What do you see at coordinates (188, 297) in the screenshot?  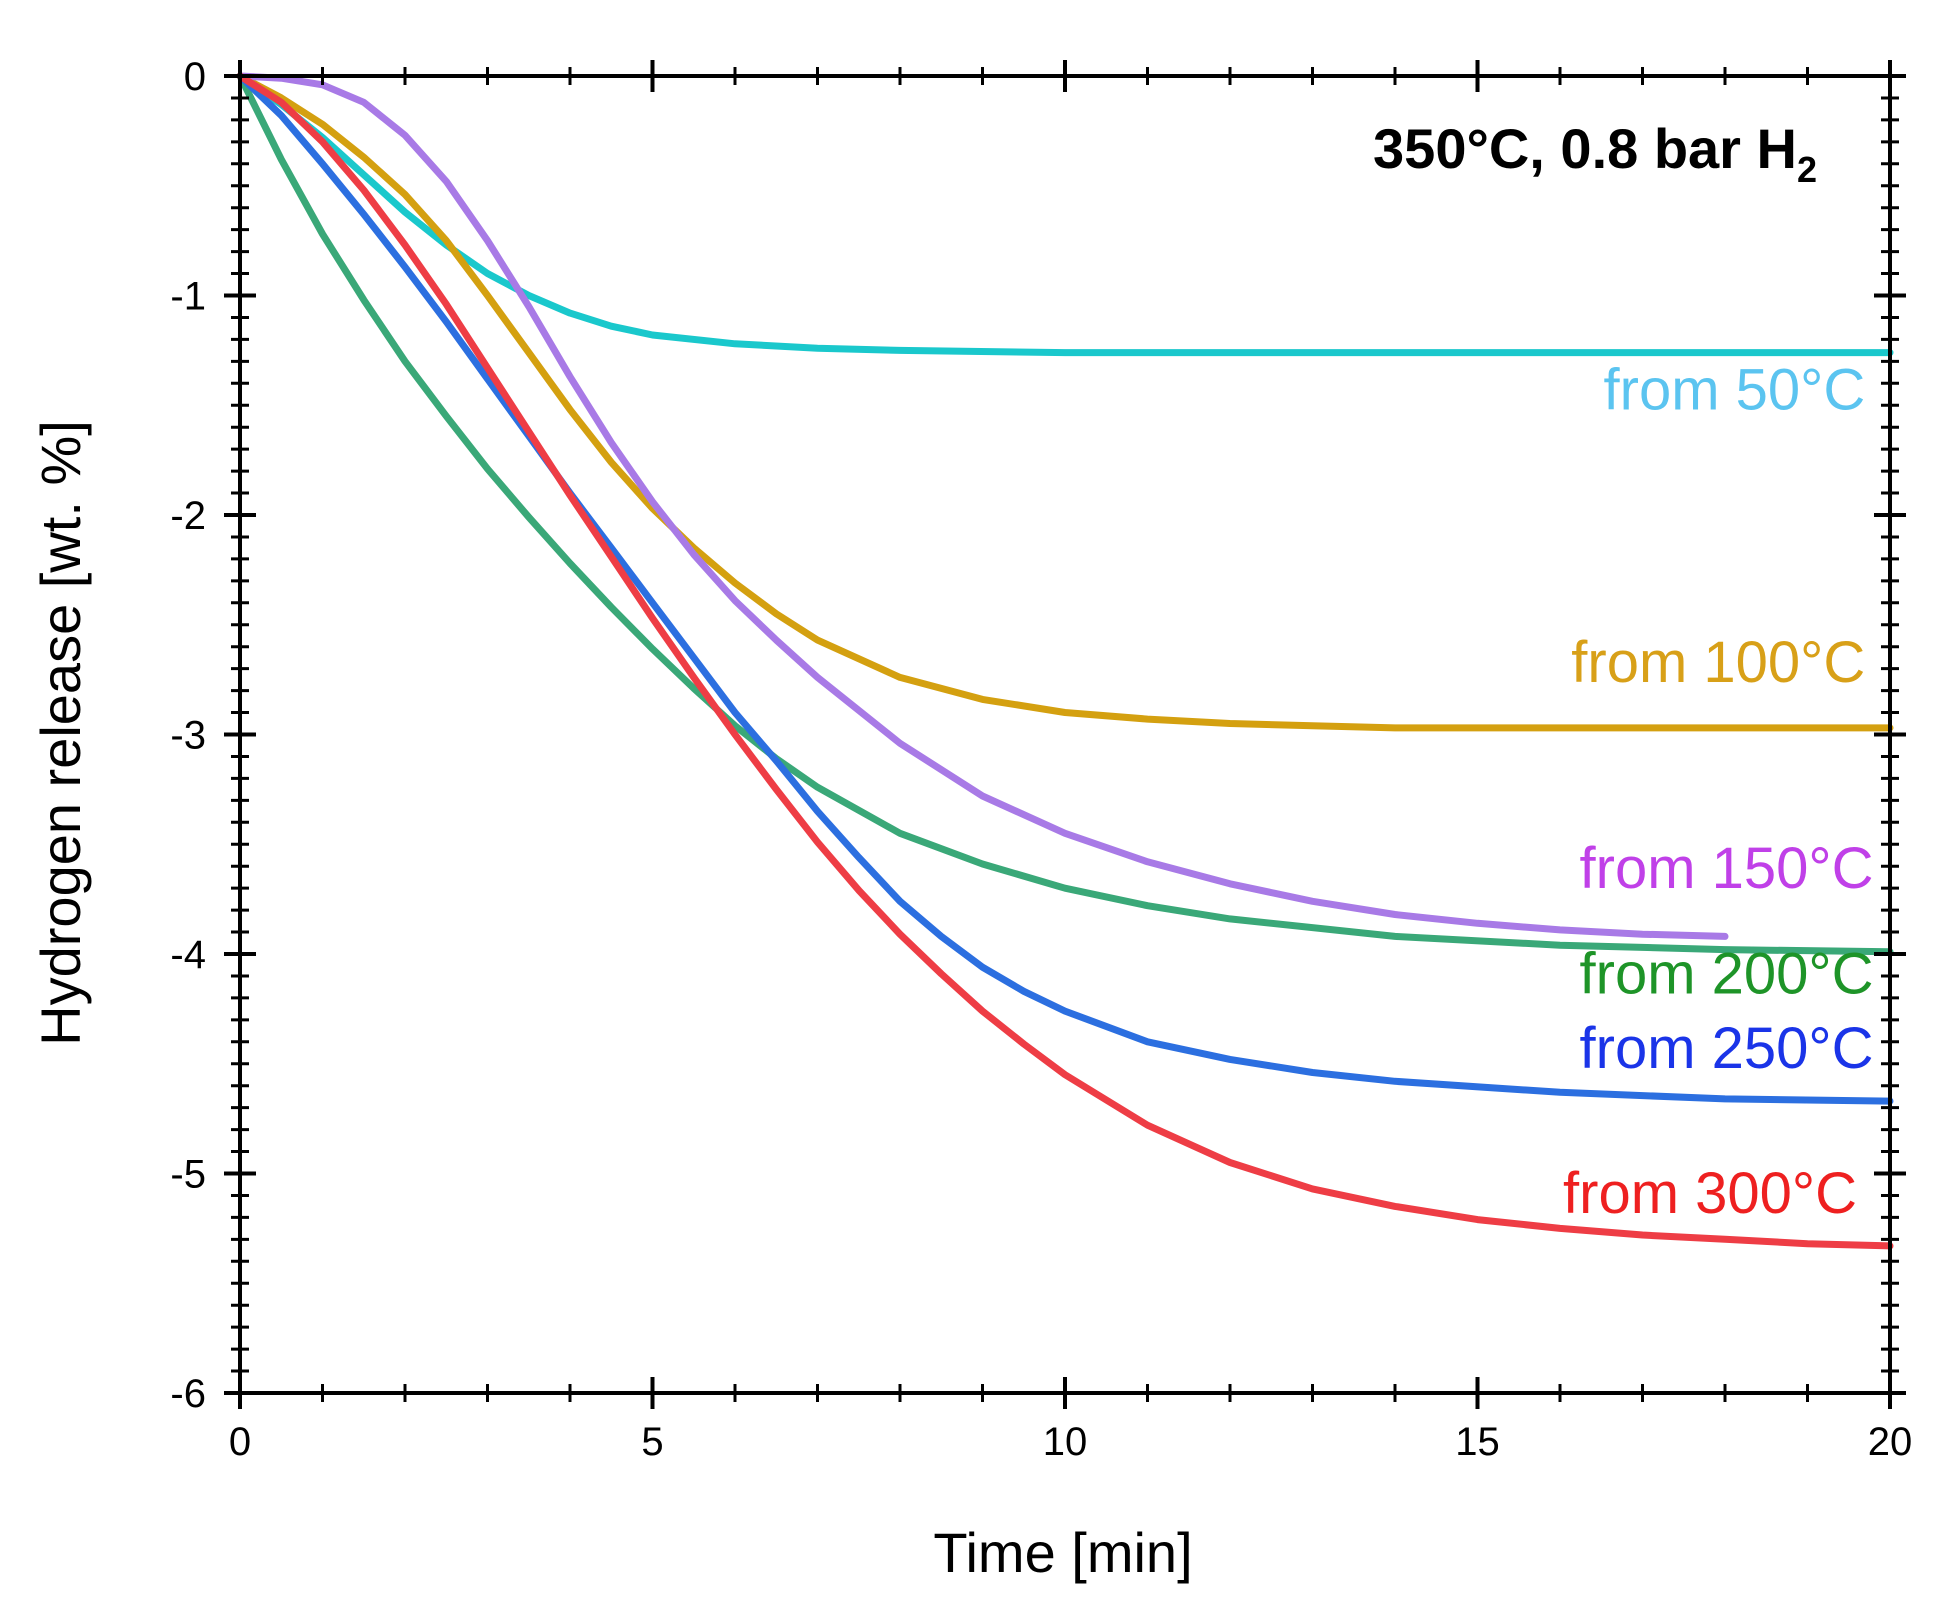 I see `y-tick-label: -1` at bounding box center [188, 297].